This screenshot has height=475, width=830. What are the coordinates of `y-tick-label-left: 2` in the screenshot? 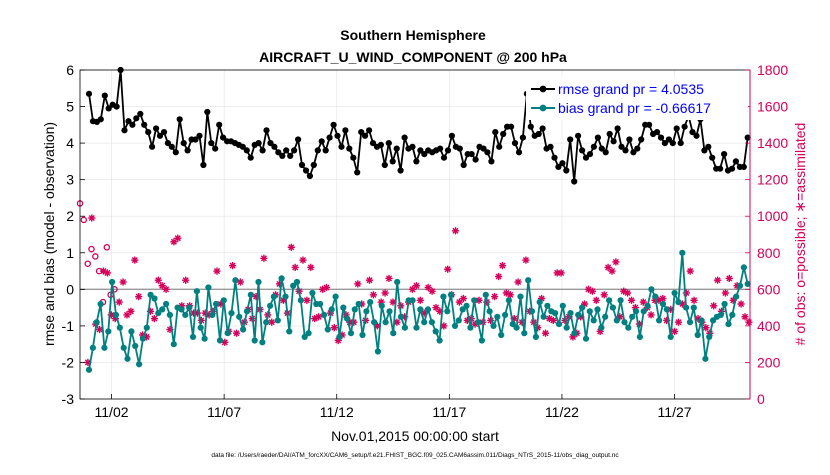 It's located at (70, 216).